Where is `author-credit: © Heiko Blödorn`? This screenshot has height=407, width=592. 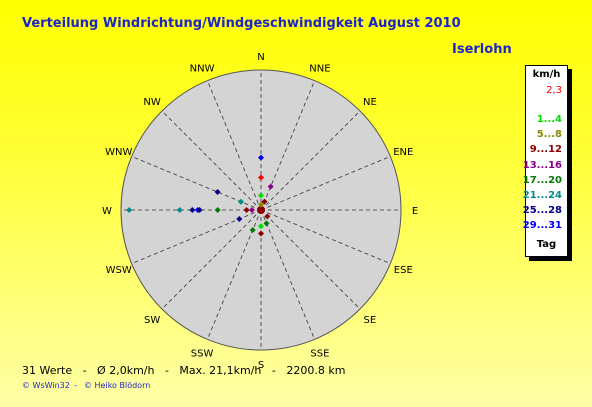
author-credit: © Heiko Blödorn is located at coordinates (117, 385).